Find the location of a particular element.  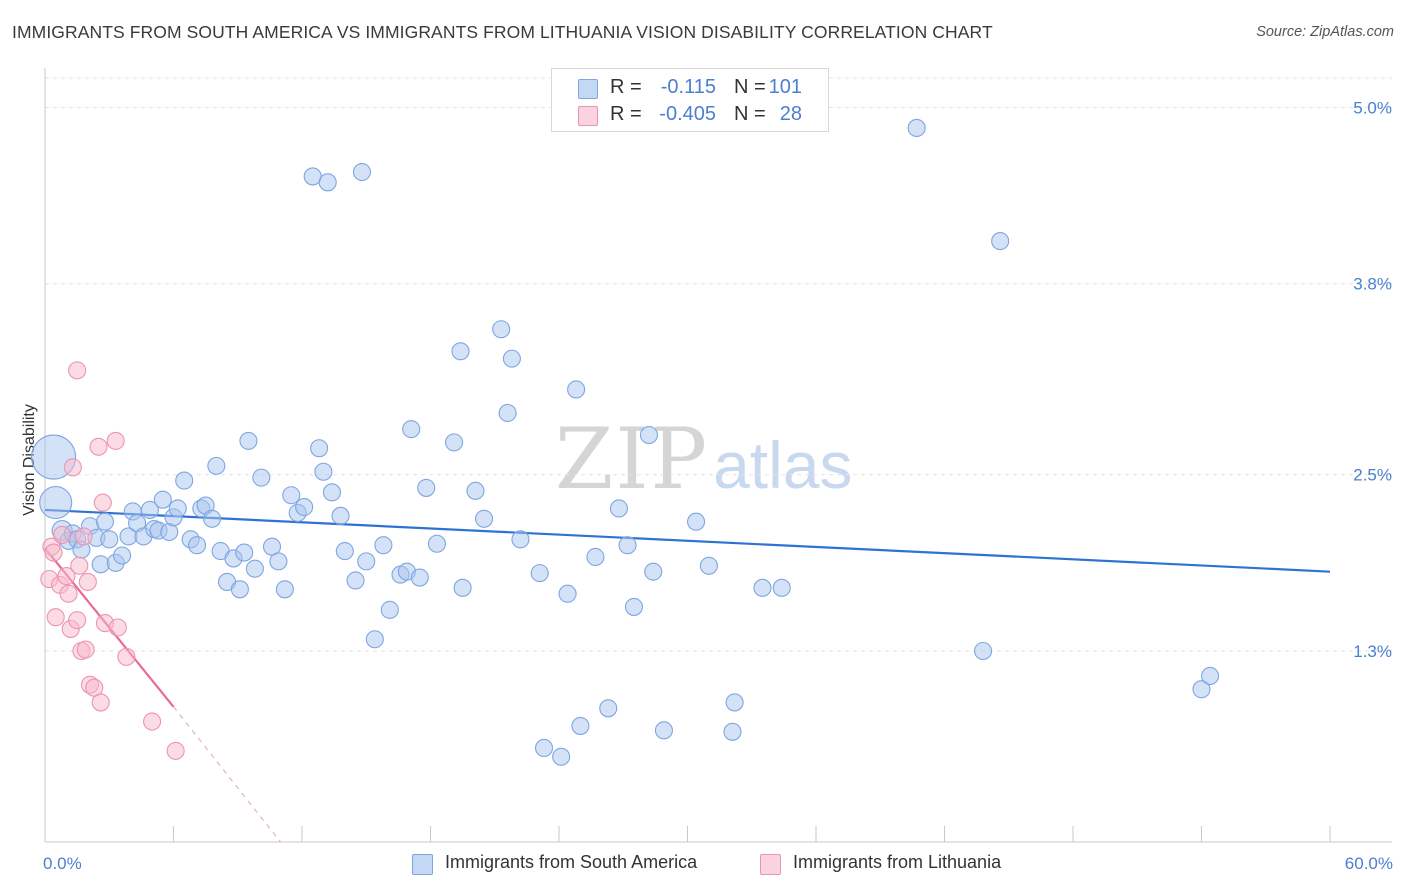

series-label: Immigrants from Lithuania is located at coordinates (897, 862).